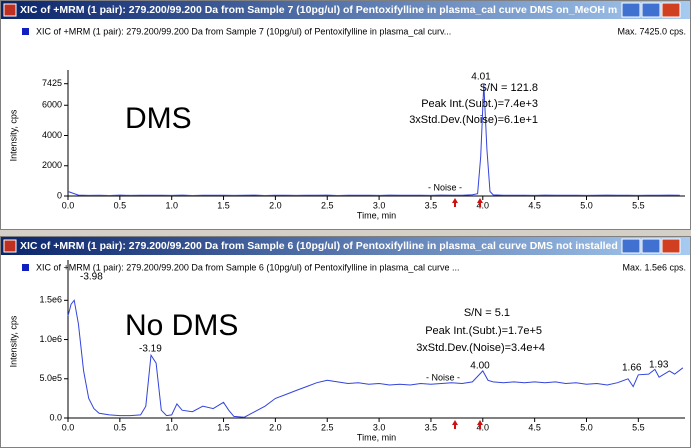 This screenshot has height=448, width=691. Describe the element at coordinates (50, 378) in the screenshot. I see `y-tick-label: 5.0e5` at that location.